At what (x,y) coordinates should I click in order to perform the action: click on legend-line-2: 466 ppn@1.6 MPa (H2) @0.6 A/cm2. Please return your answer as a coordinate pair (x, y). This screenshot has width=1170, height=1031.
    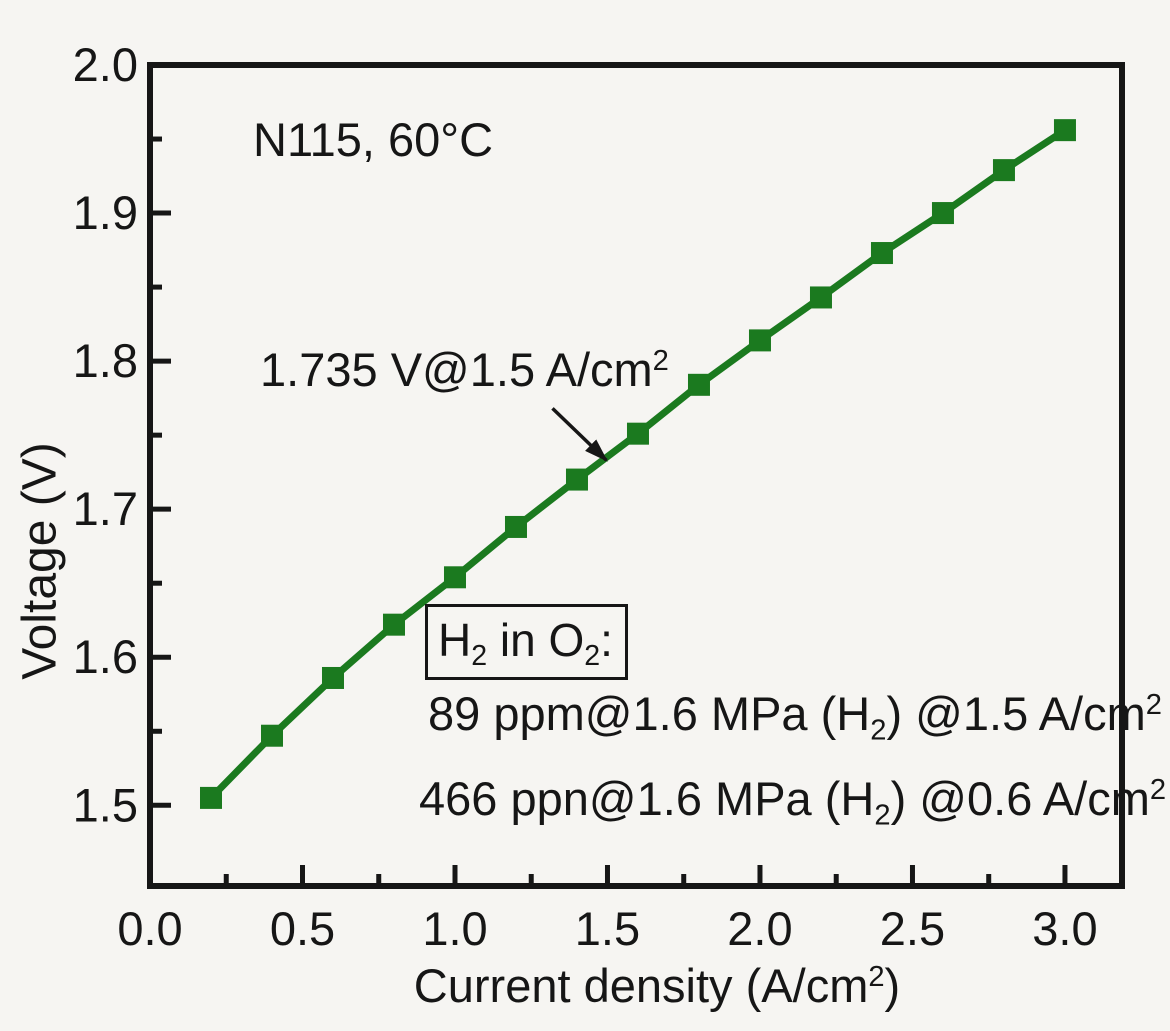
    Looking at the image, I should click on (793, 802).